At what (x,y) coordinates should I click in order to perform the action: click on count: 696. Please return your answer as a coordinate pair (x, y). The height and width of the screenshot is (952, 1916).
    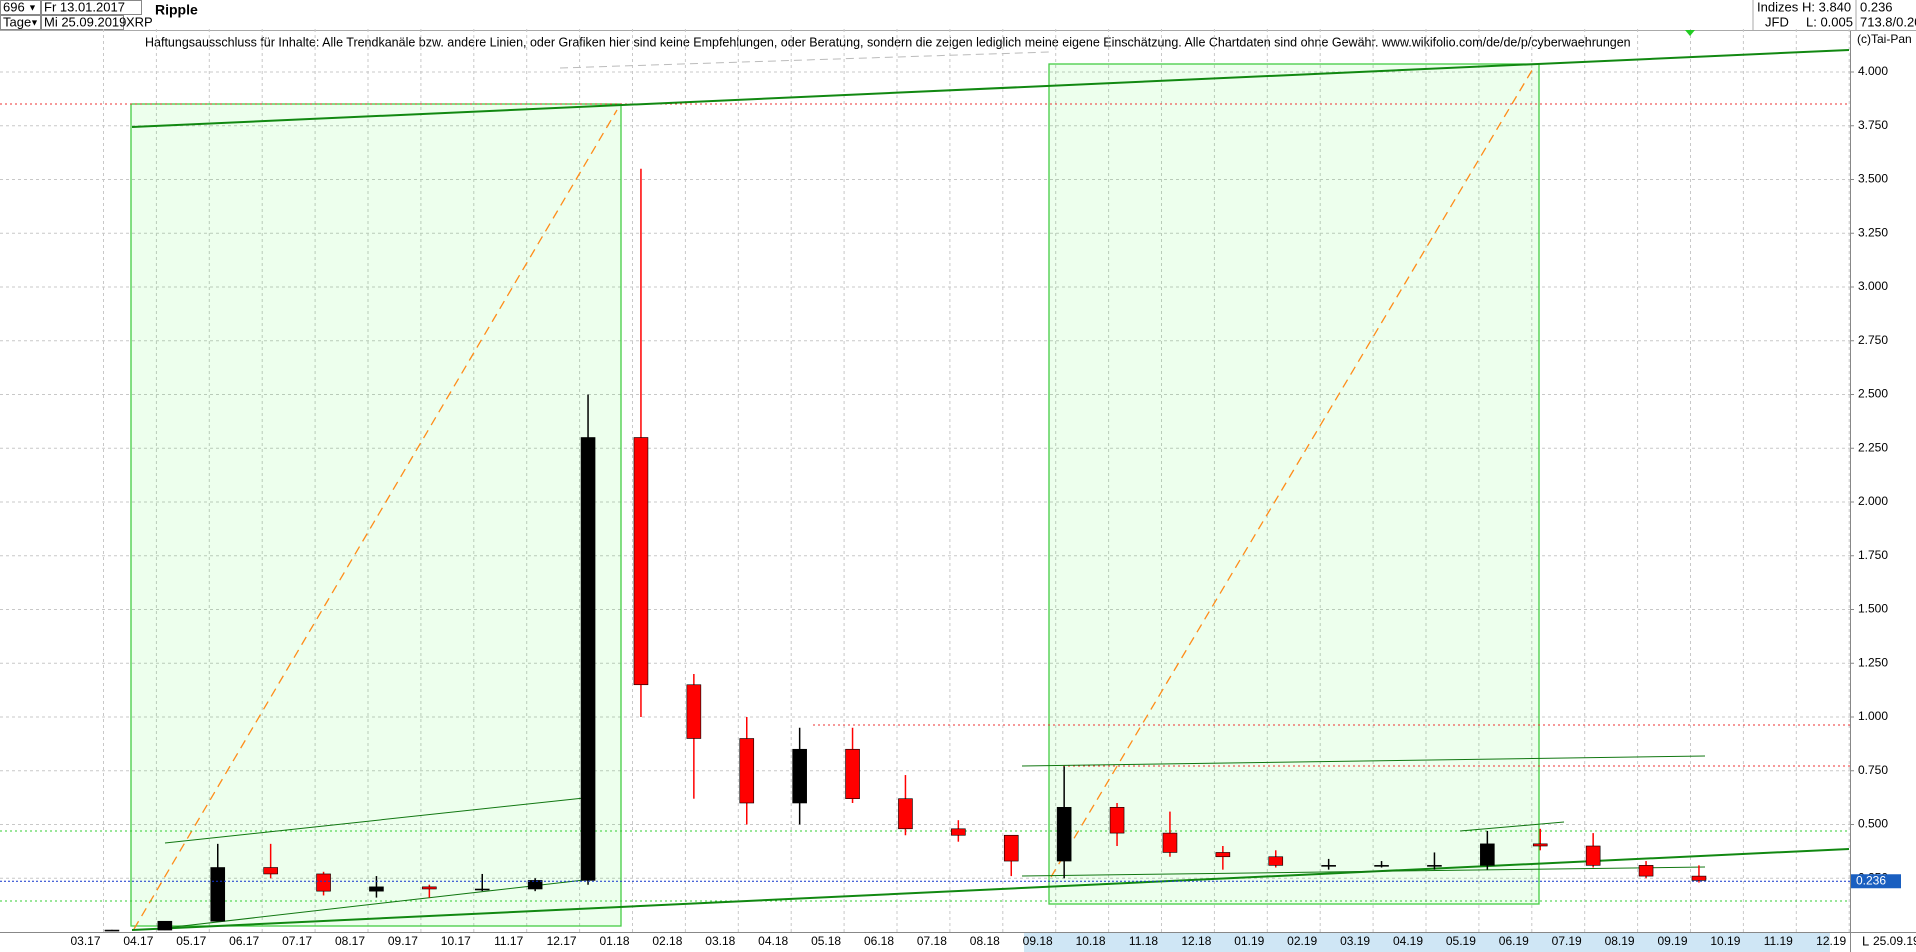
    Looking at the image, I should click on (14, 7).